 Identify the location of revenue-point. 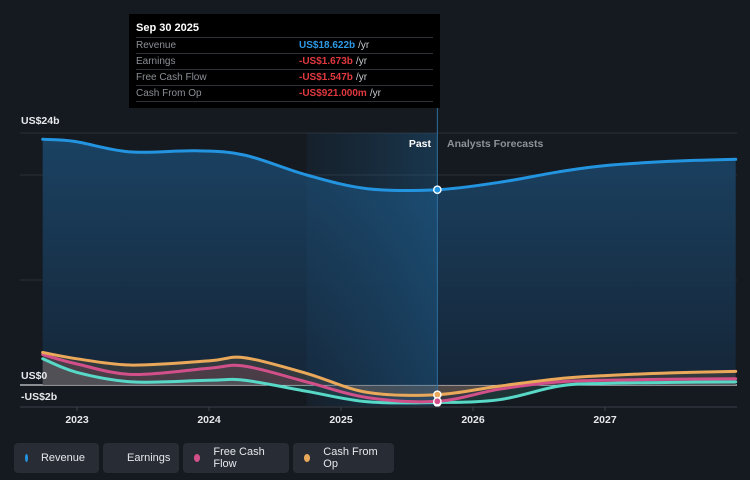
(437, 189).